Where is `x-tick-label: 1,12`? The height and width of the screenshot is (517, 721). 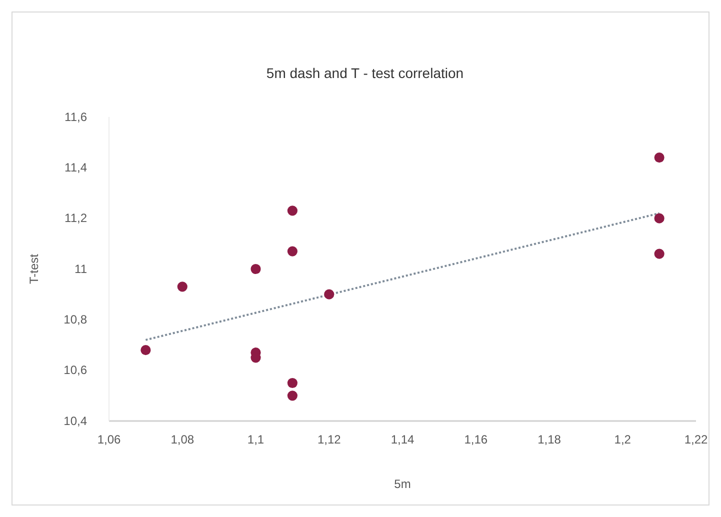 x-tick-label: 1,12 is located at coordinates (329, 439).